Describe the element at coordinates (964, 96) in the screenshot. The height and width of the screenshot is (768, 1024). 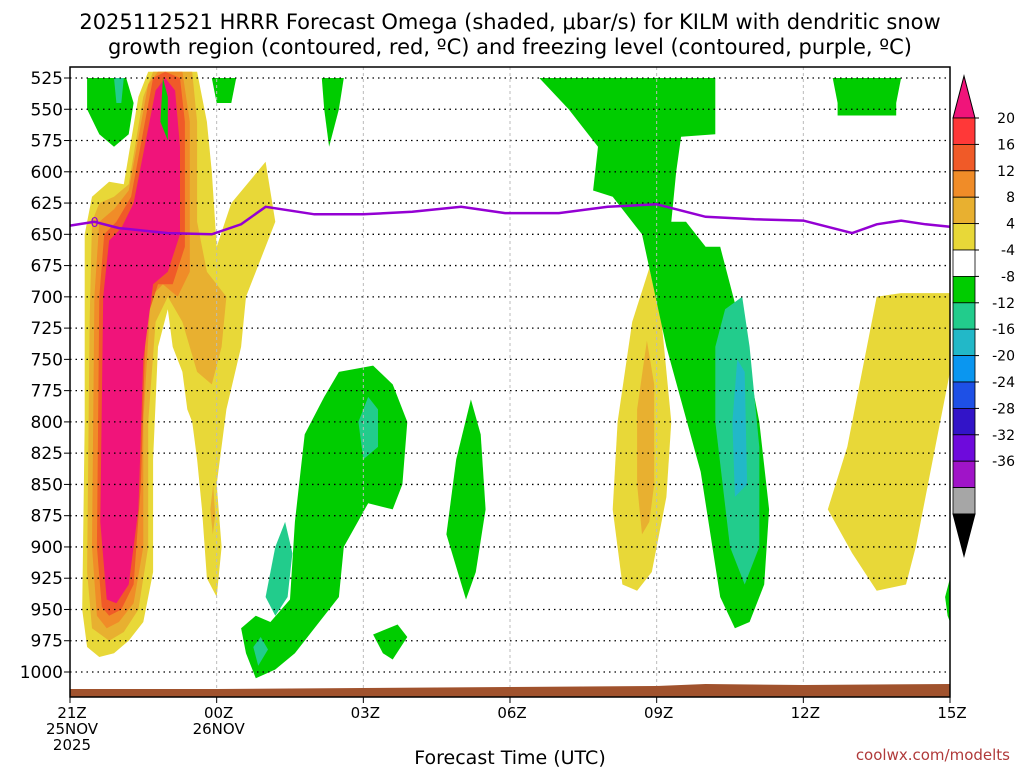
I see `colorbar-top-arrow` at that location.